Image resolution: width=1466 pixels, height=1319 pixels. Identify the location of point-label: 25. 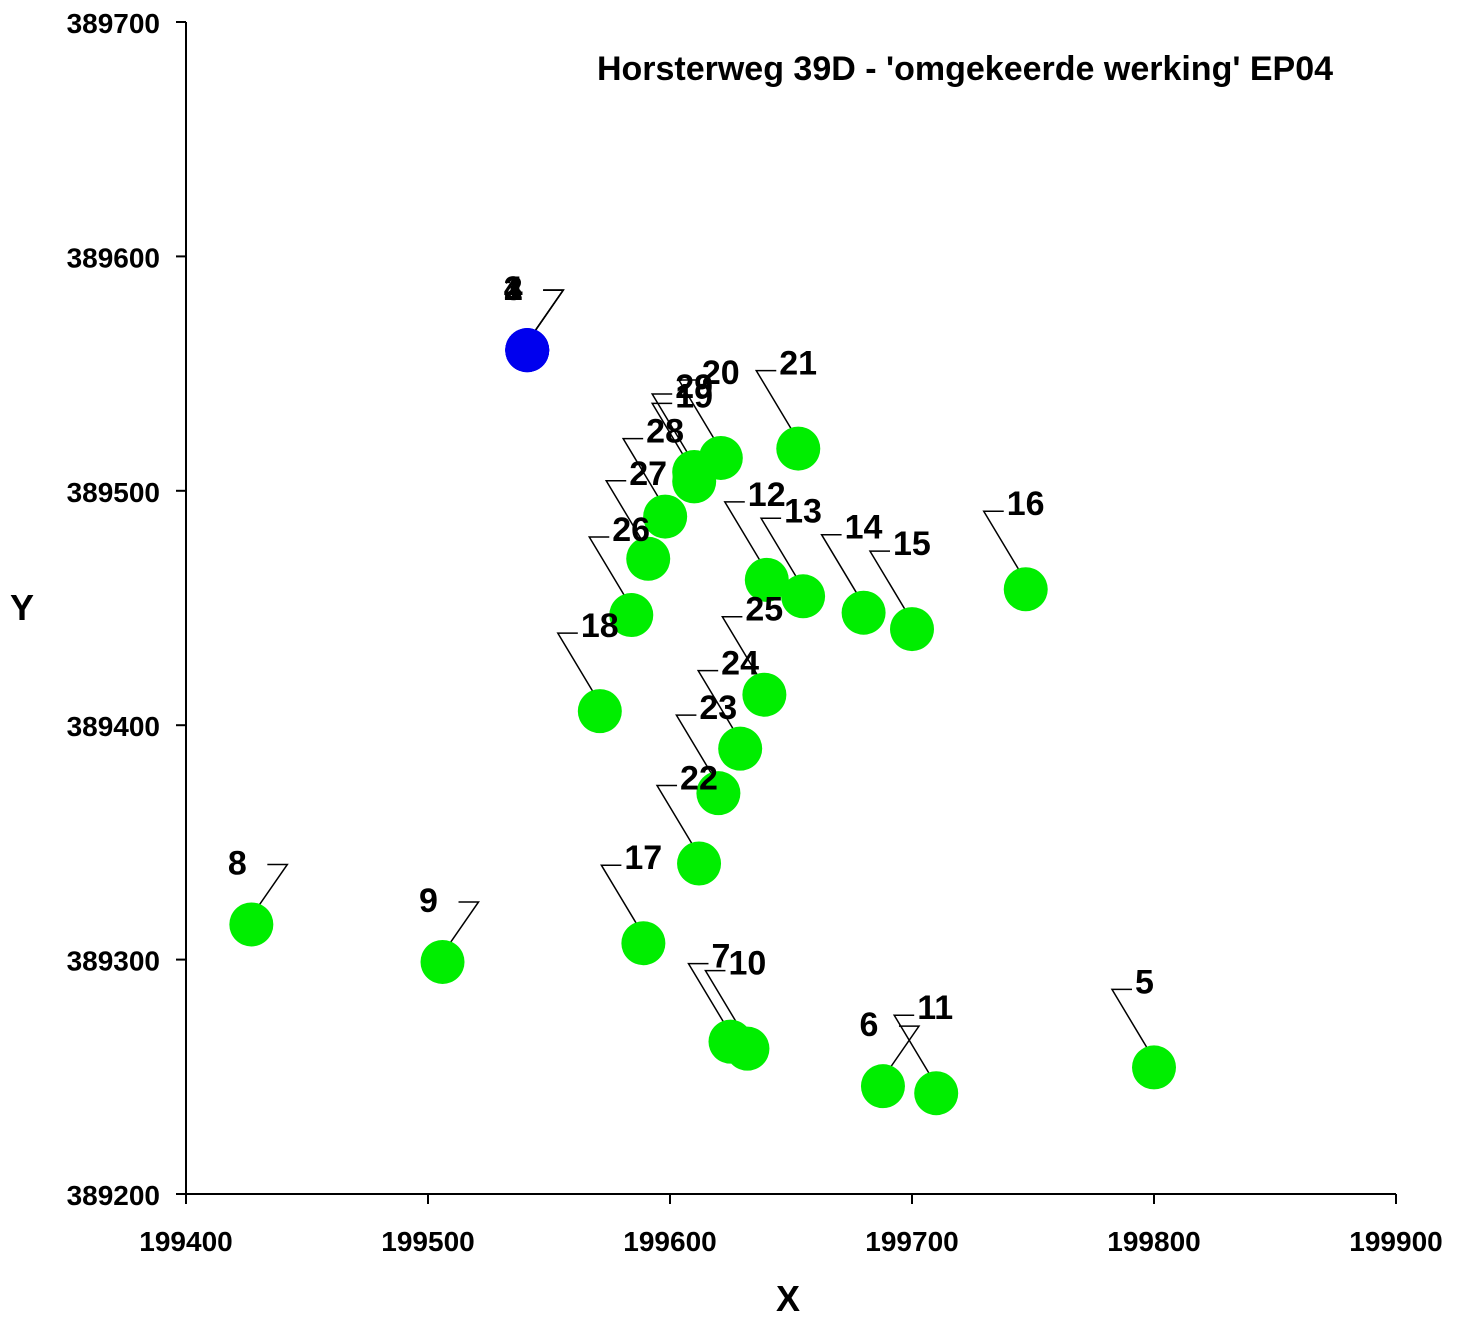
(764, 610).